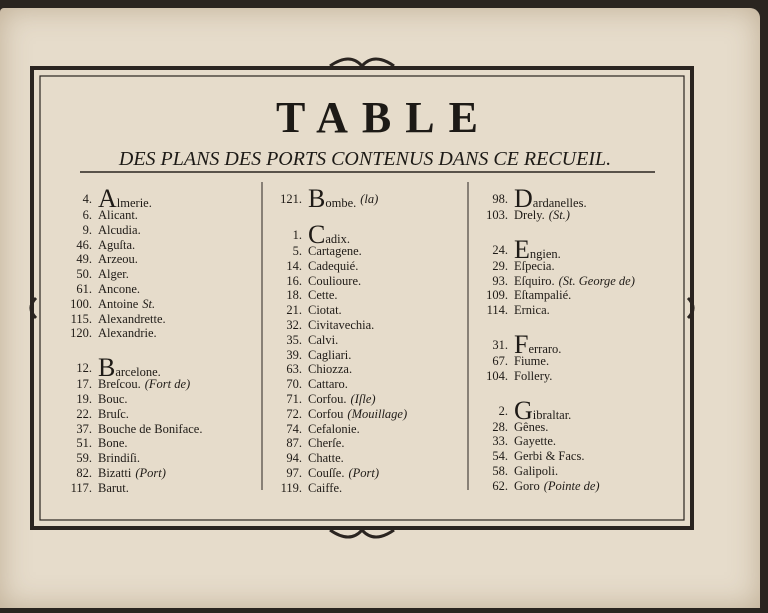  Describe the element at coordinates (84, 384) in the screenshot. I see `plate-number: 17.` at that location.